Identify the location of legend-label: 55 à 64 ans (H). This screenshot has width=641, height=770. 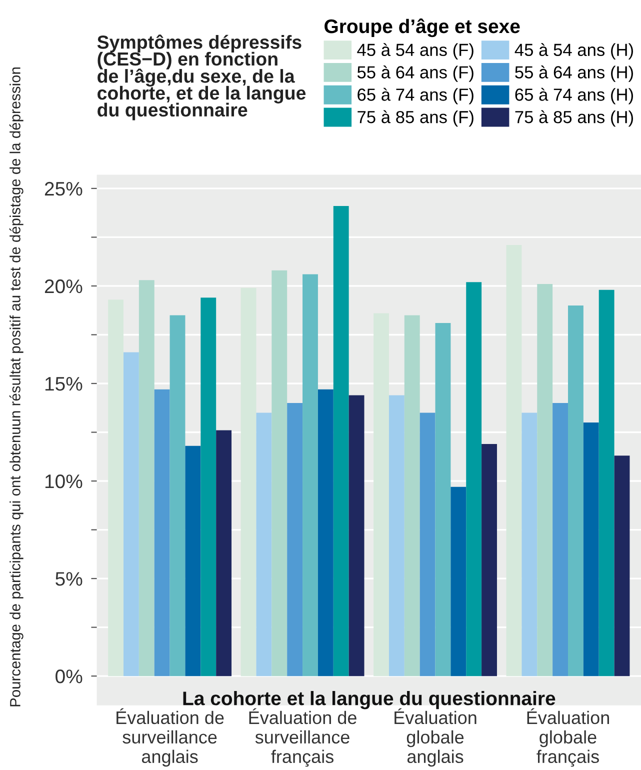
(574, 73).